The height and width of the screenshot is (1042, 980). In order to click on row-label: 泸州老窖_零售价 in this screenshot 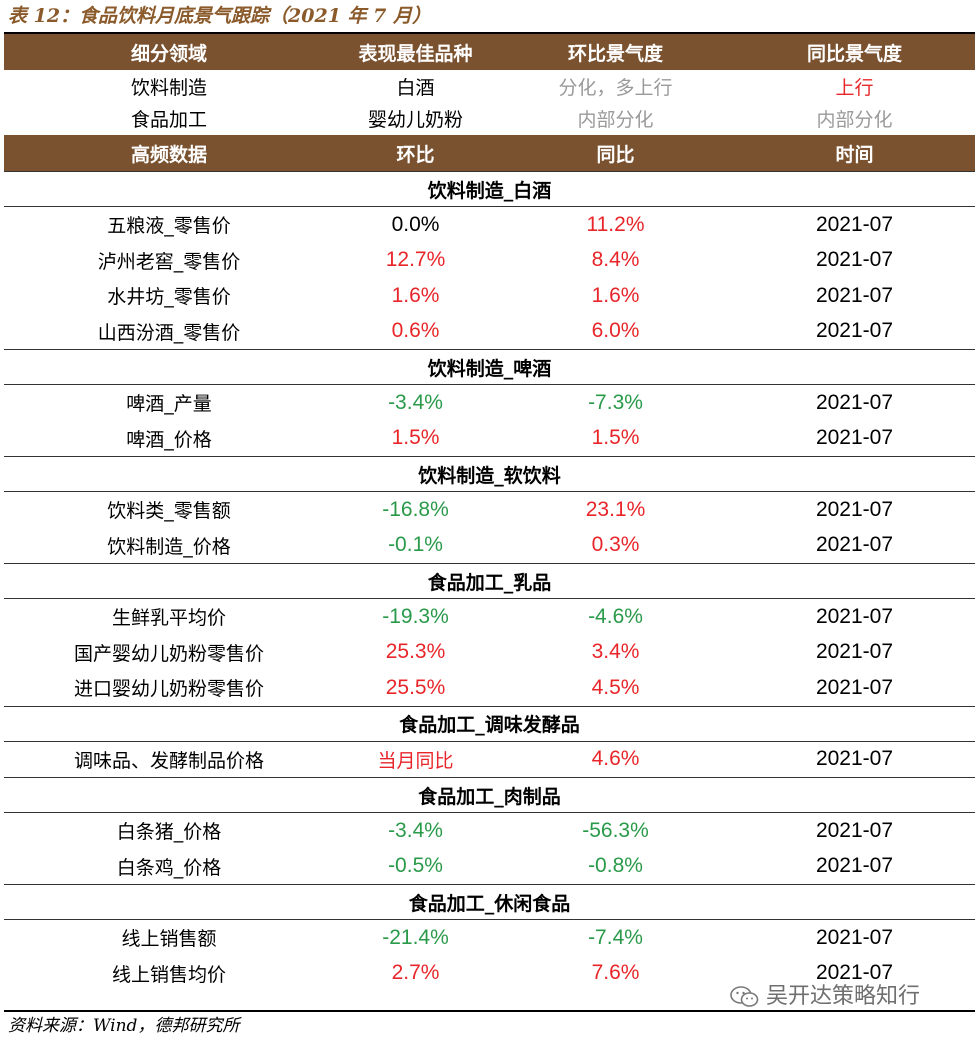, I will do `click(169, 261)`.